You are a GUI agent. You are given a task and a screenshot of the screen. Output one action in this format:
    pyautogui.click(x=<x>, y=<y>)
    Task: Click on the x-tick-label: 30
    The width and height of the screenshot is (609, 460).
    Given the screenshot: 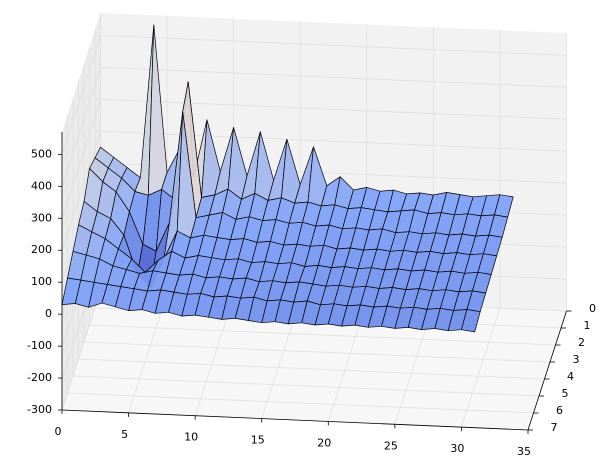 What is the action you would take?
    pyautogui.click(x=457, y=448)
    